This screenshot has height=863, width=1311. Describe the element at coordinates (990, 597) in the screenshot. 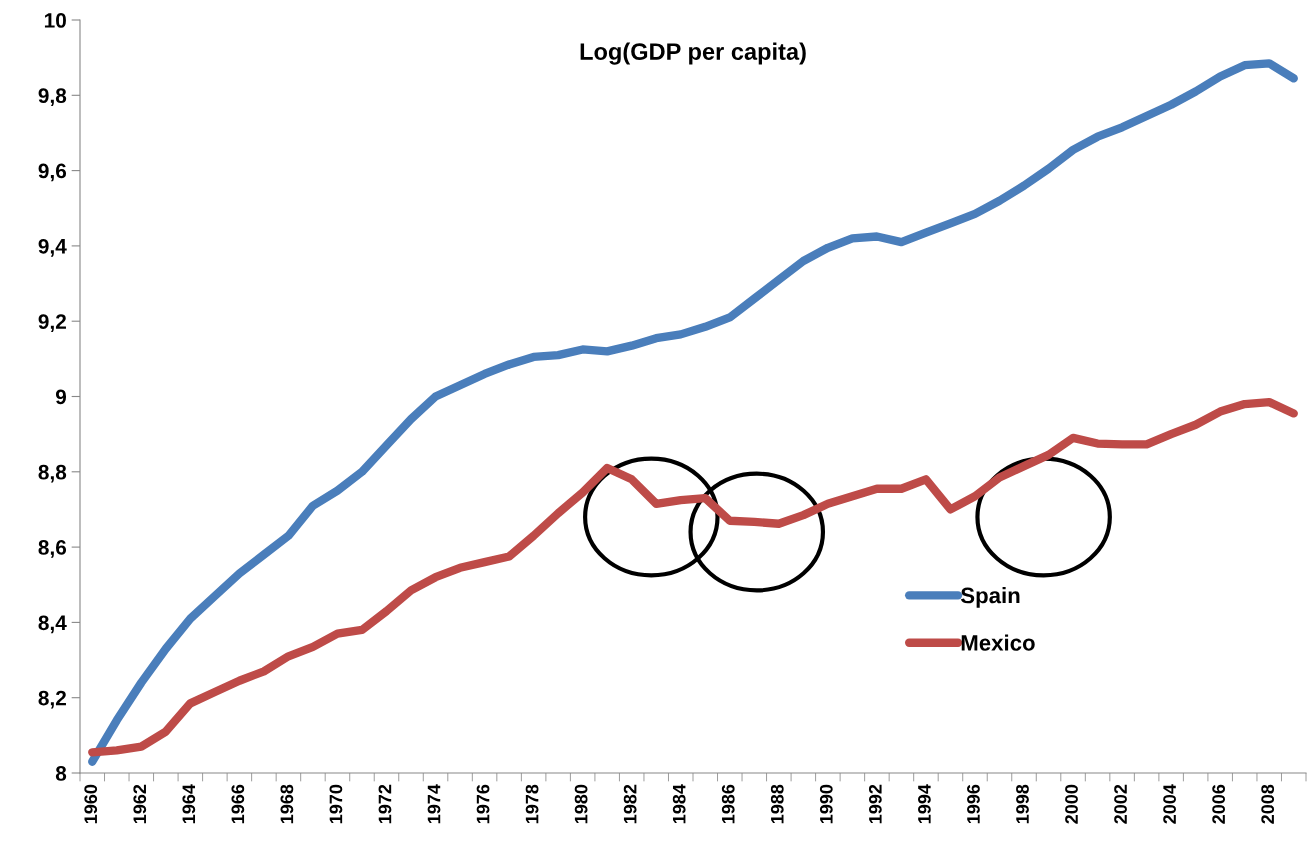

I see `legend-label: Spain` at that location.